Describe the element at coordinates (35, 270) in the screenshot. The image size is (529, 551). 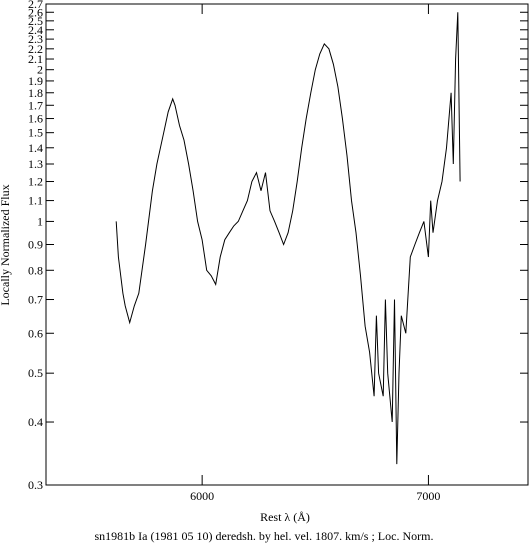
I see `y-tick-label: 0.8` at that location.